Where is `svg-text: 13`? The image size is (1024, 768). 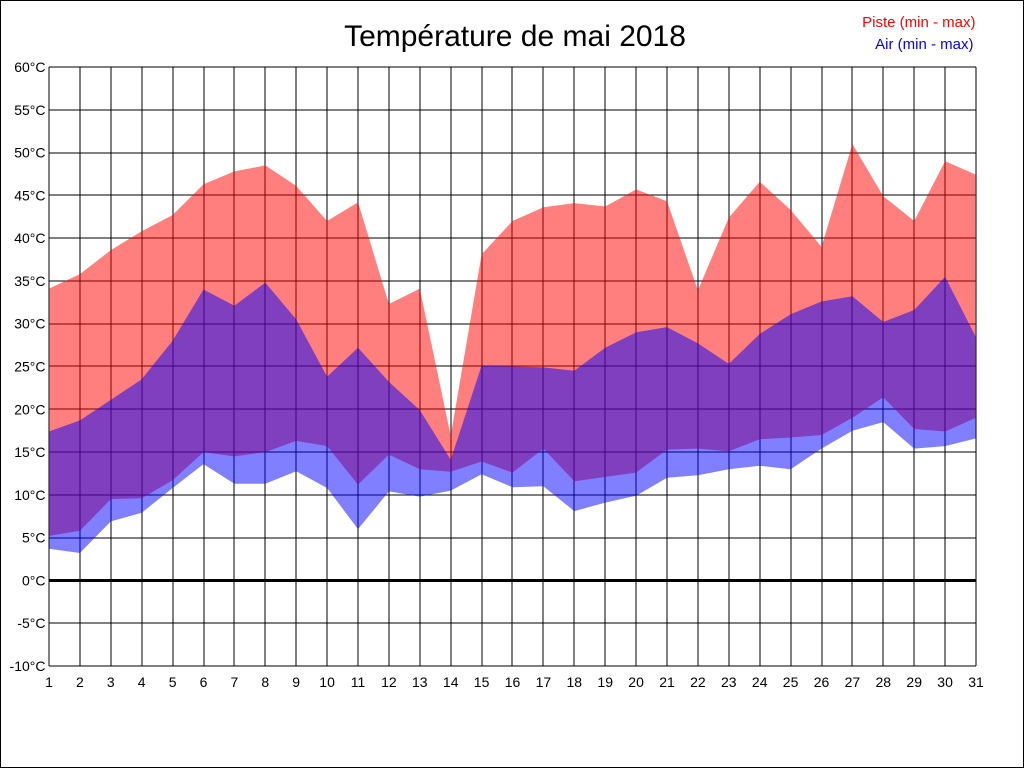
svg-text: 13 is located at coordinates (420, 682).